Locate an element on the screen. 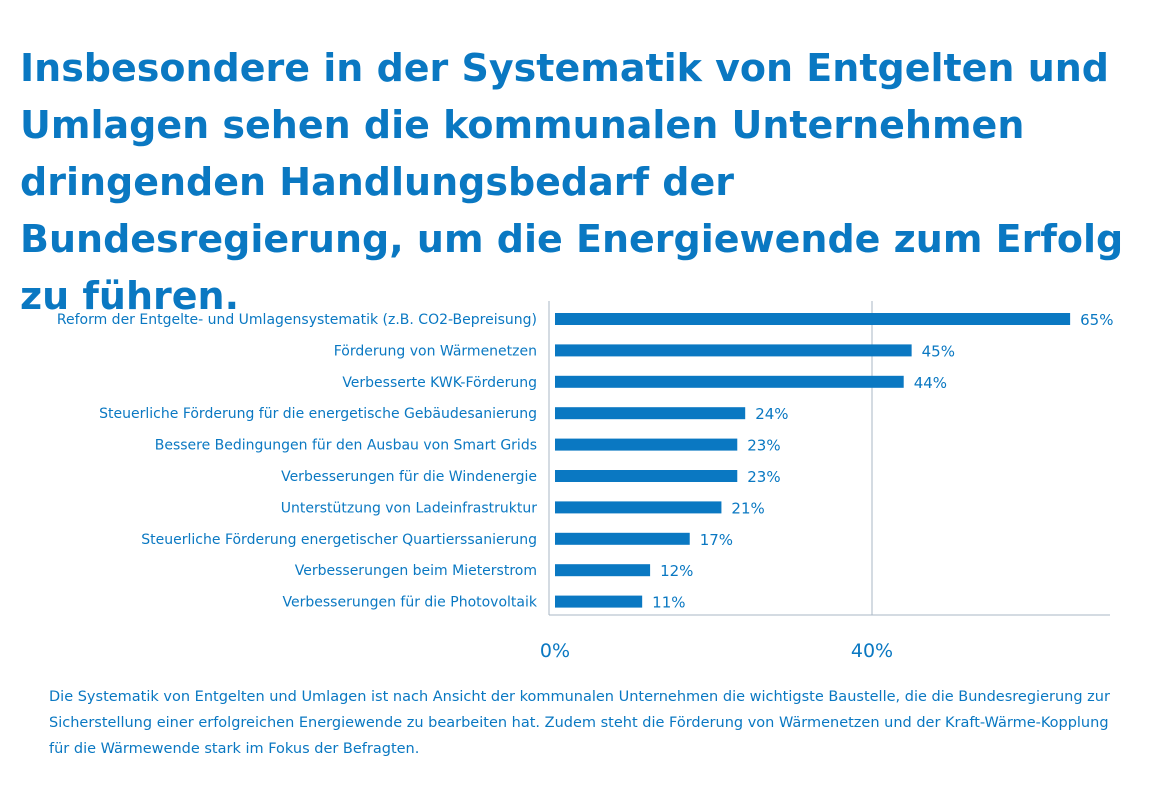 This screenshot has height=790, width=1157. data-label: 11% is located at coordinates (668, 603).